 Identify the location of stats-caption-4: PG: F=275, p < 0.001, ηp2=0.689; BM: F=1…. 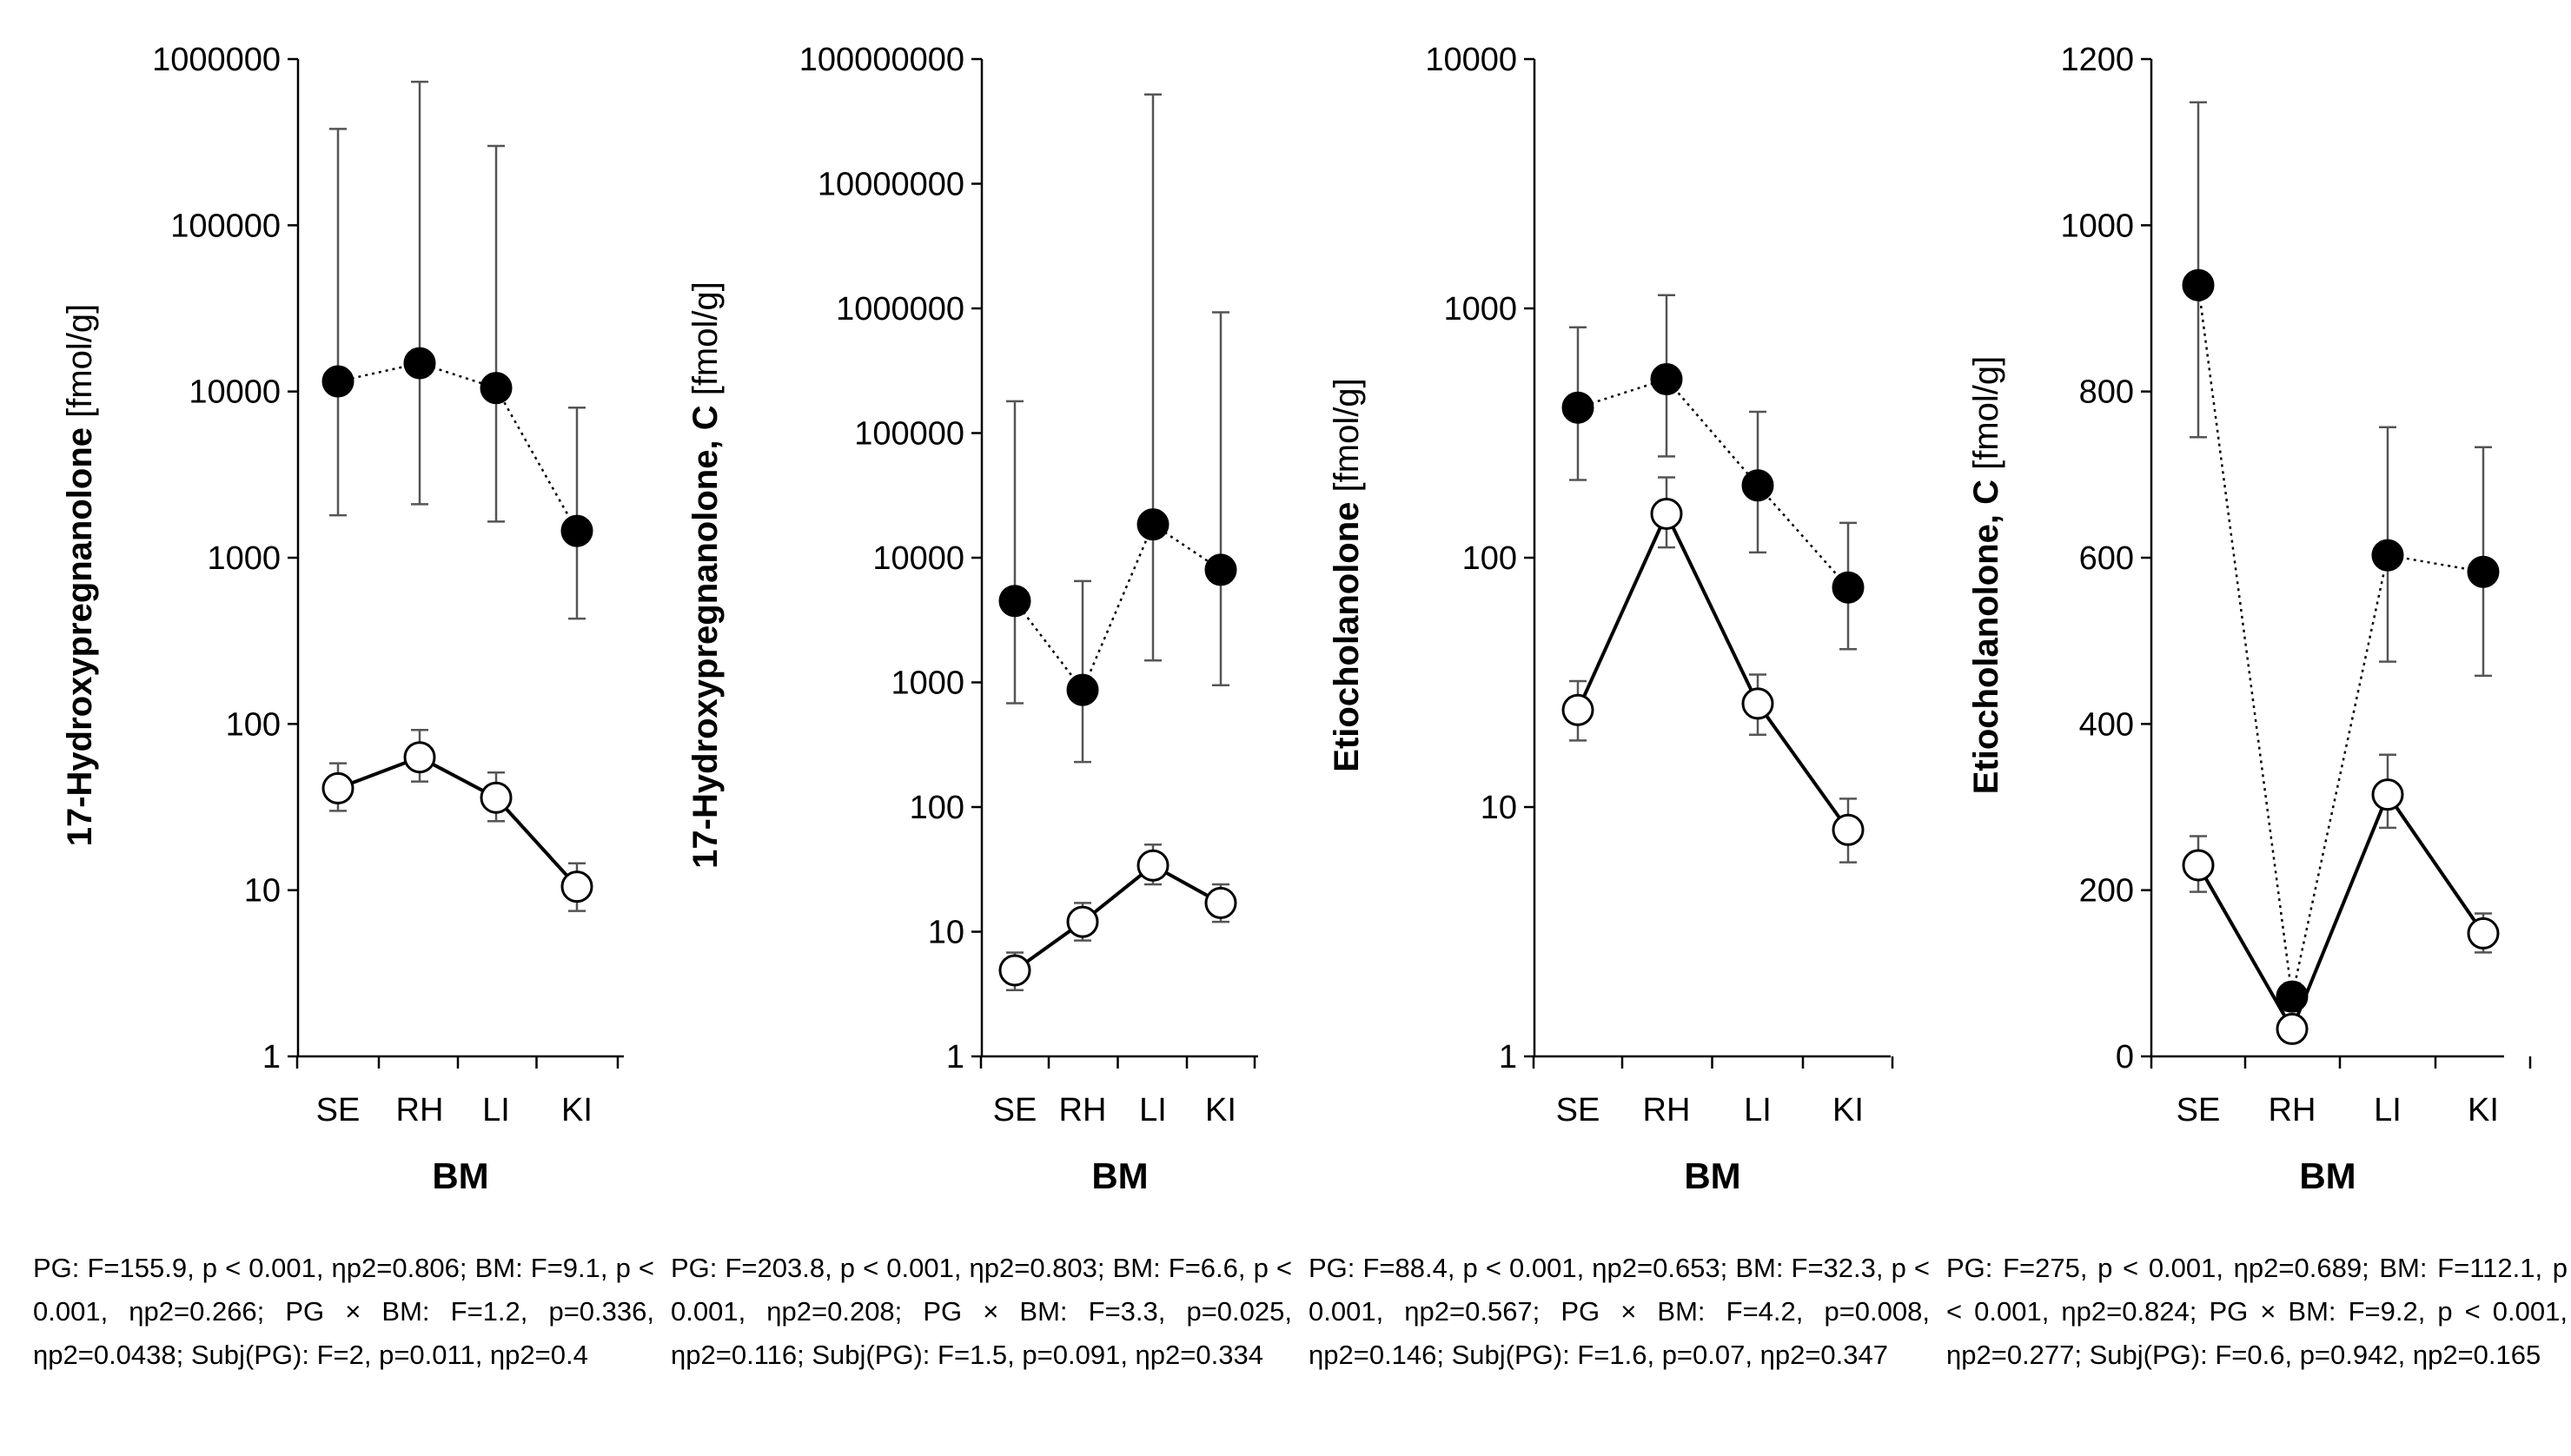
(2257, 1311).